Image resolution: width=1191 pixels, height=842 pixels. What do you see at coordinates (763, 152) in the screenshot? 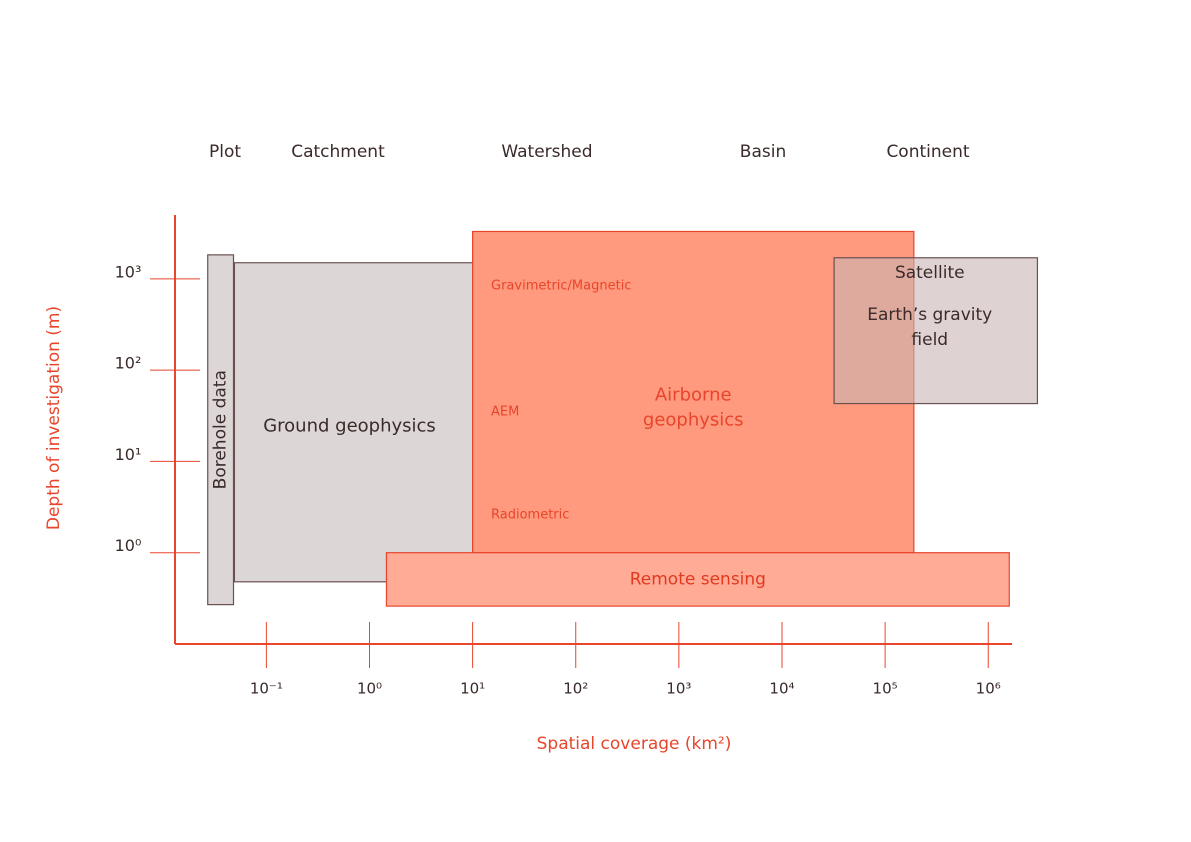
I see `scale-label: Basin` at bounding box center [763, 152].